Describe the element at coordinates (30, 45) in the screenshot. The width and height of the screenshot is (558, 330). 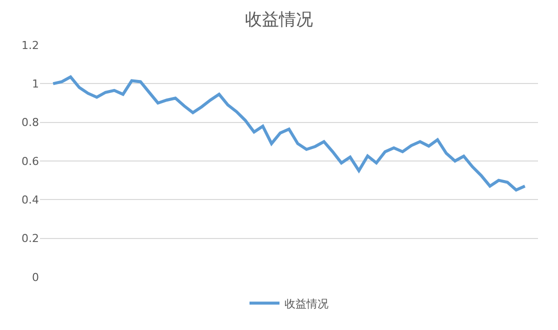
I see `y-tick-label: 1.2` at that location.